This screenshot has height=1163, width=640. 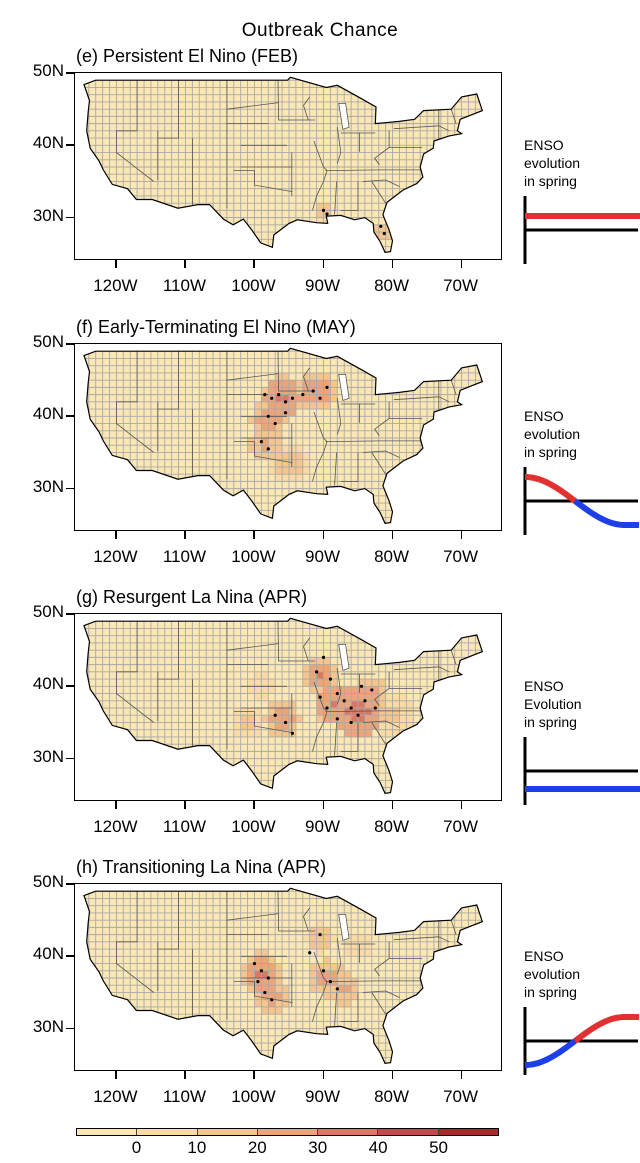 I want to click on panel-title: (f) Early-Terminating El Nino (MAY), so click(x=216, y=327).